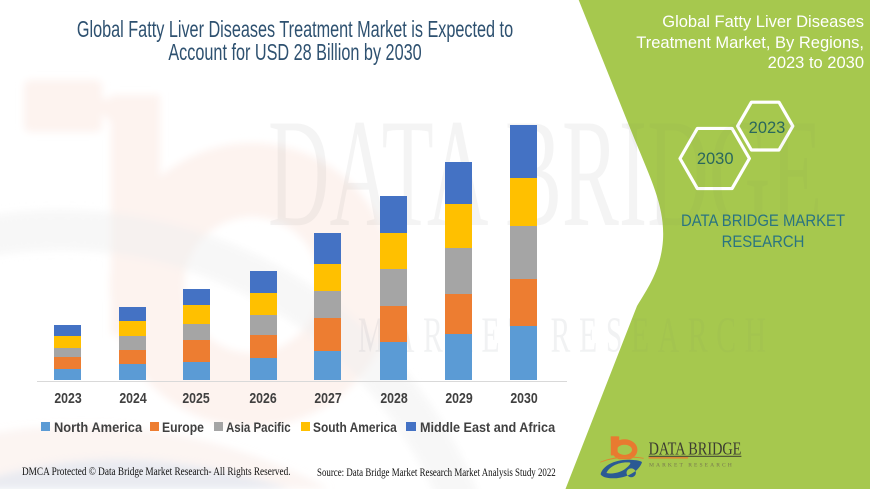 Image resolution: width=870 pixels, height=489 pixels. What do you see at coordinates (691, 465) in the screenshot?
I see `svg-text: MARKET RESEARCH` at bounding box center [691, 465].